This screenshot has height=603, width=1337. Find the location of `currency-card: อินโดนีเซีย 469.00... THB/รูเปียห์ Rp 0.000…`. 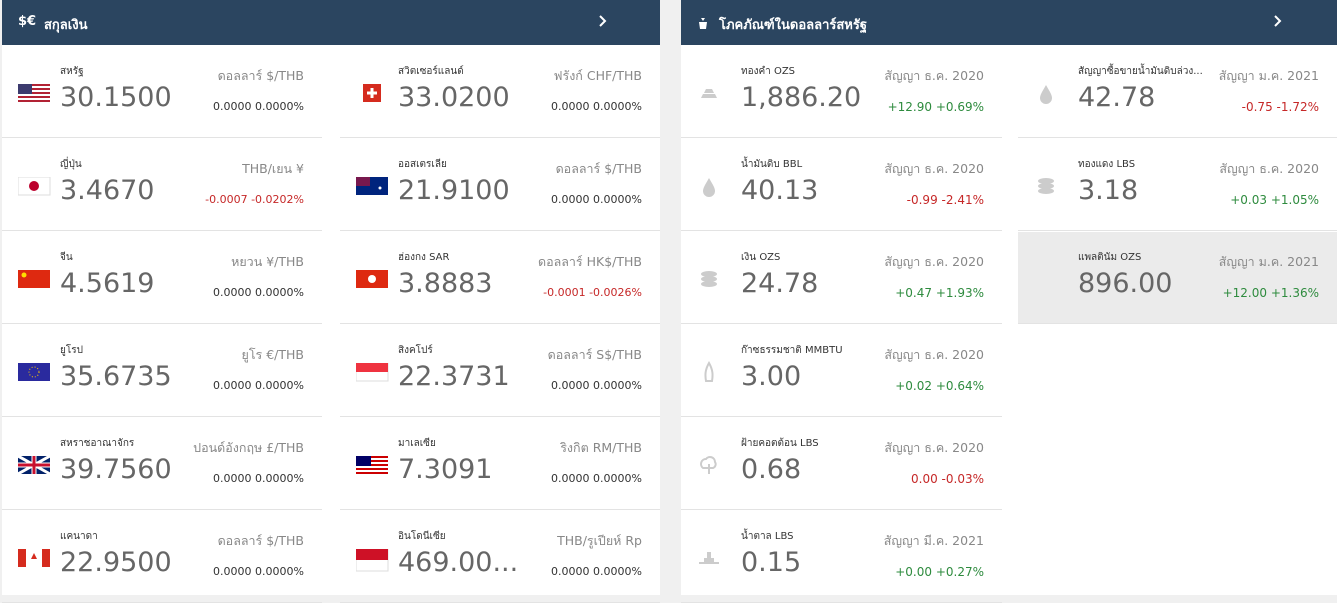

currency-card: อินโดนีเซีย 469.00... THB/รูเปียห์ Rp 0.000… is located at coordinates (500, 557).